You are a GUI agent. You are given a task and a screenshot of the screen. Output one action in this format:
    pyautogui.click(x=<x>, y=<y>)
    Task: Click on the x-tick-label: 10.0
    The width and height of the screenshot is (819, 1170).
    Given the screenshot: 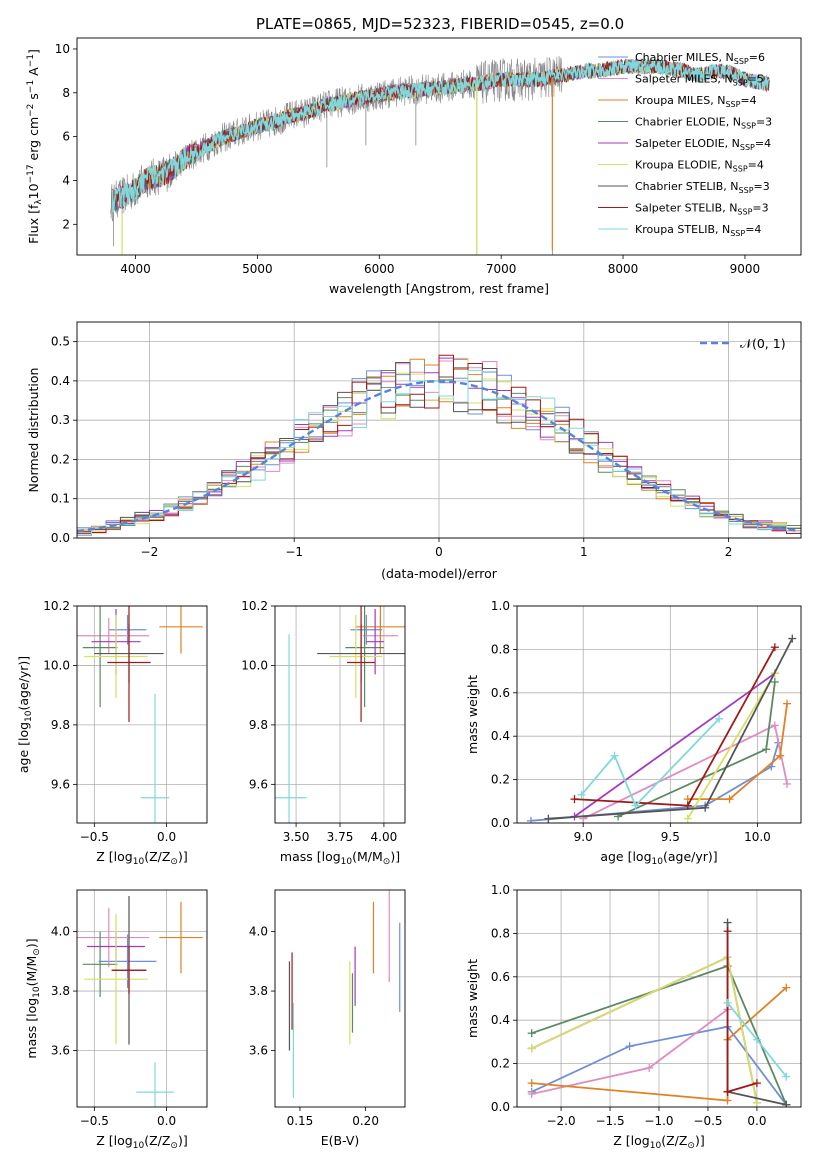 What is the action you would take?
    pyautogui.click(x=757, y=837)
    